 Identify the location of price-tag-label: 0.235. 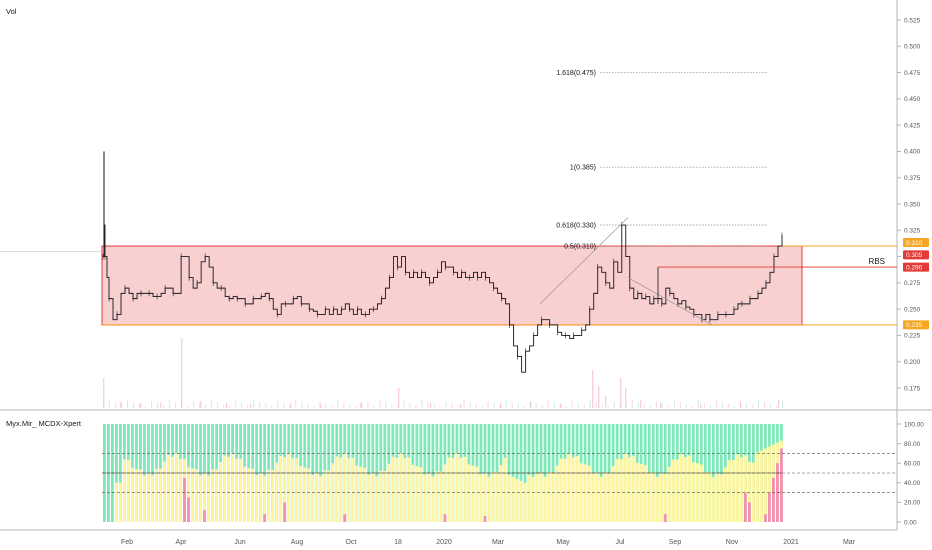
(914, 325).